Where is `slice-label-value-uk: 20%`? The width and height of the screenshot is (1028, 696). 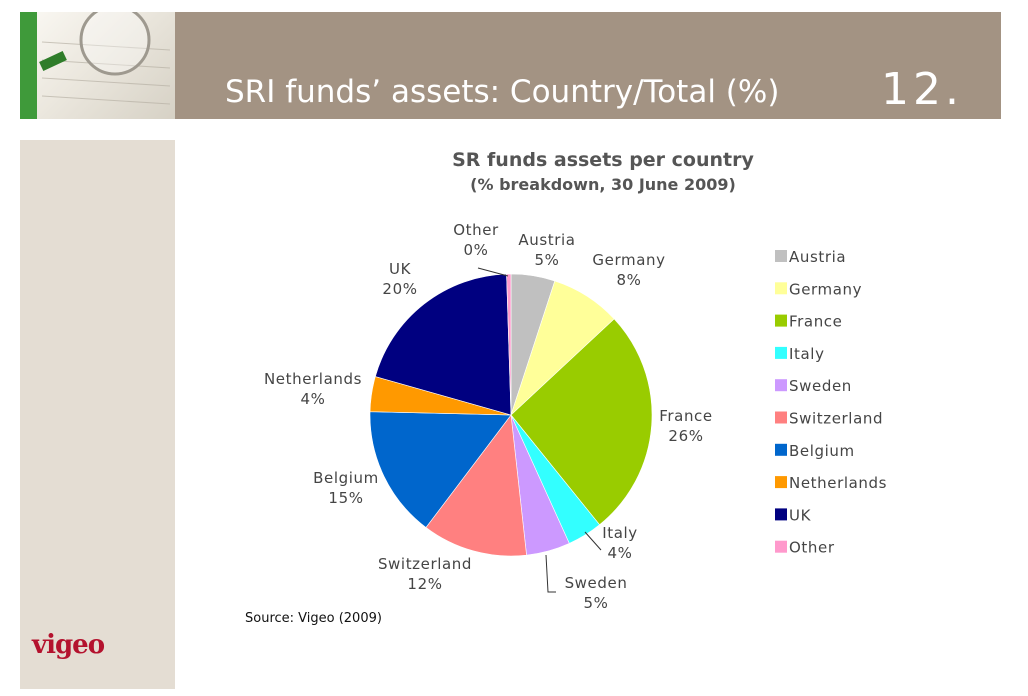 slice-label-value-uk: 20% is located at coordinates (399, 289).